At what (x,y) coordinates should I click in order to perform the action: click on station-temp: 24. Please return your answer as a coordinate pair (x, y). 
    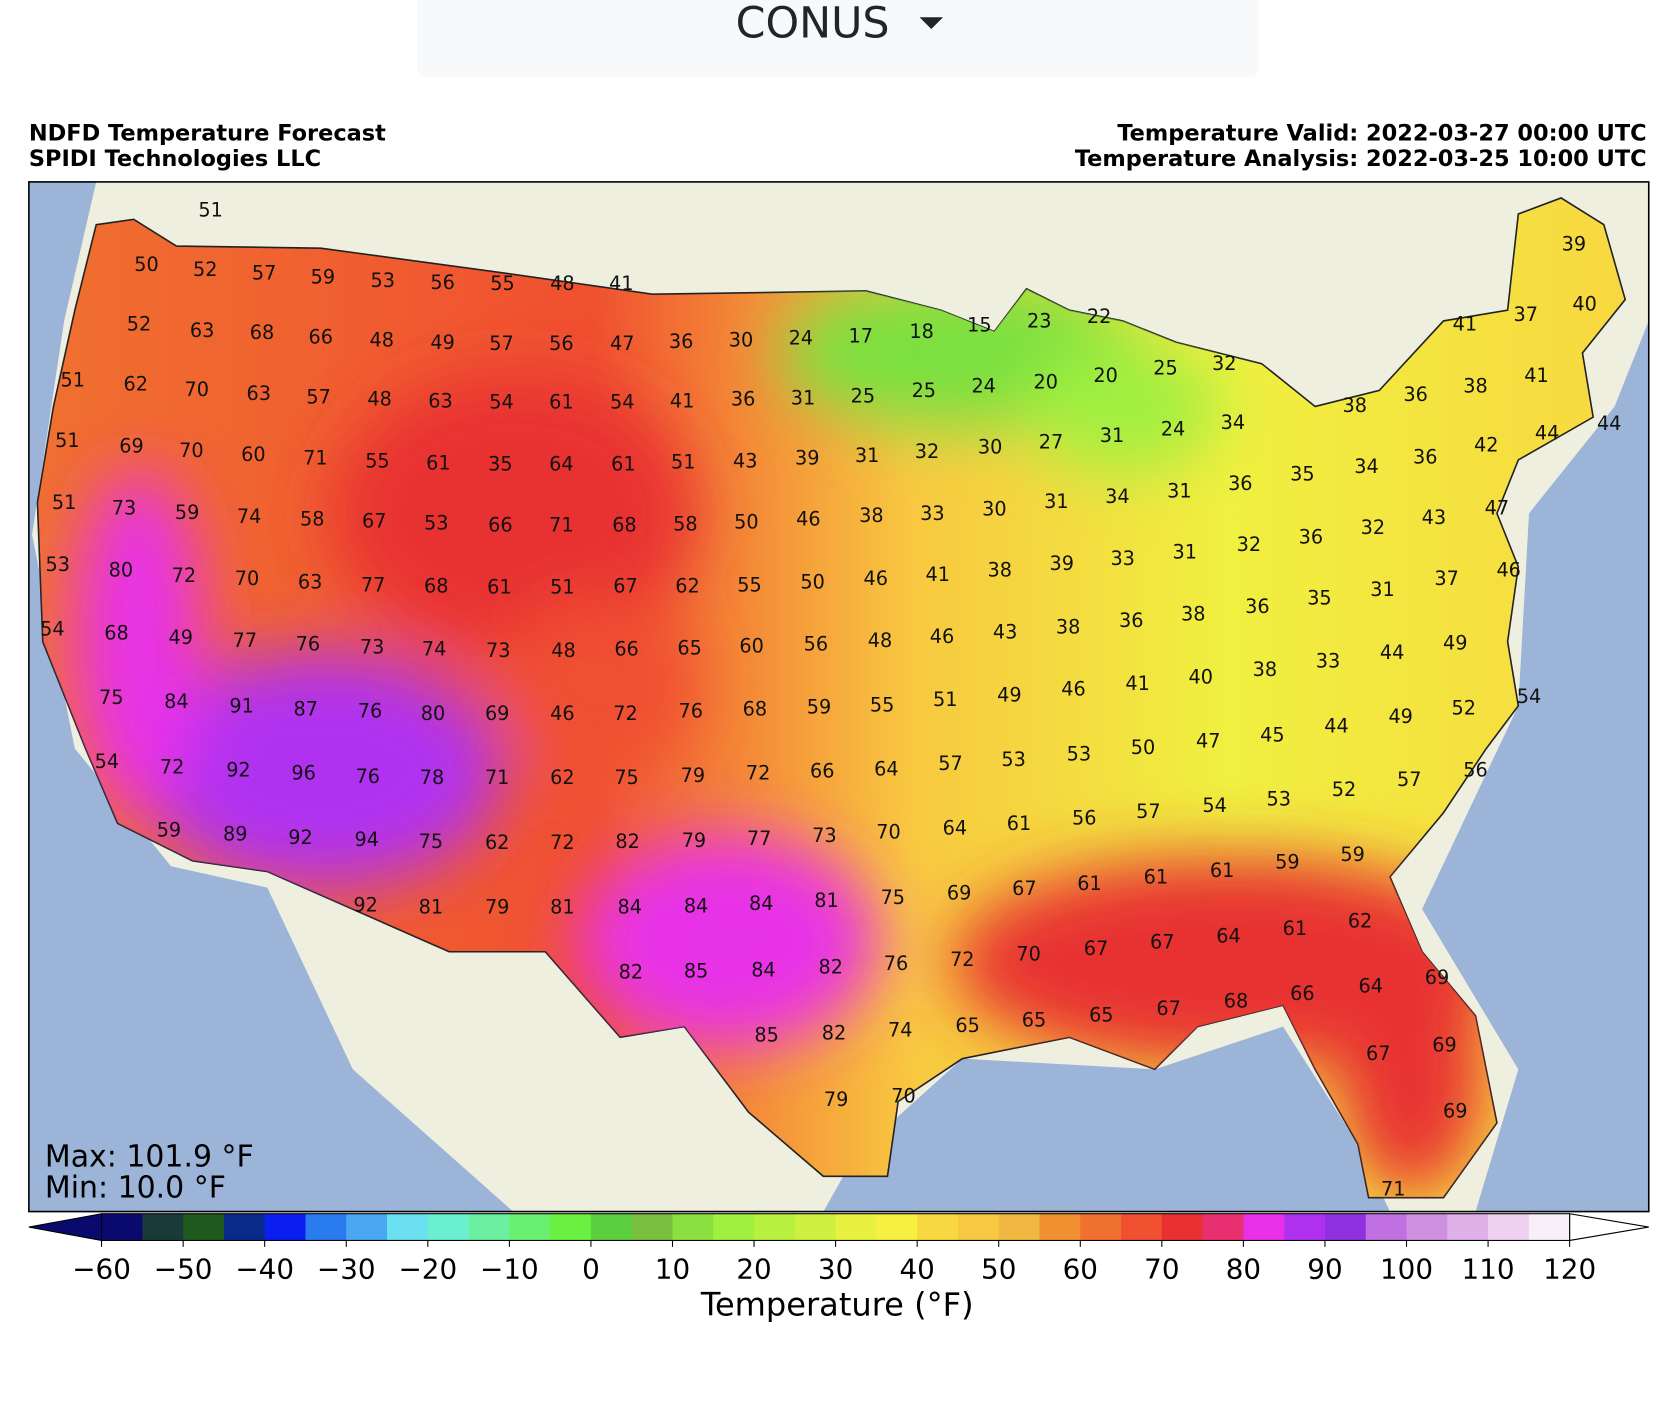
    Looking at the image, I should click on (801, 338).